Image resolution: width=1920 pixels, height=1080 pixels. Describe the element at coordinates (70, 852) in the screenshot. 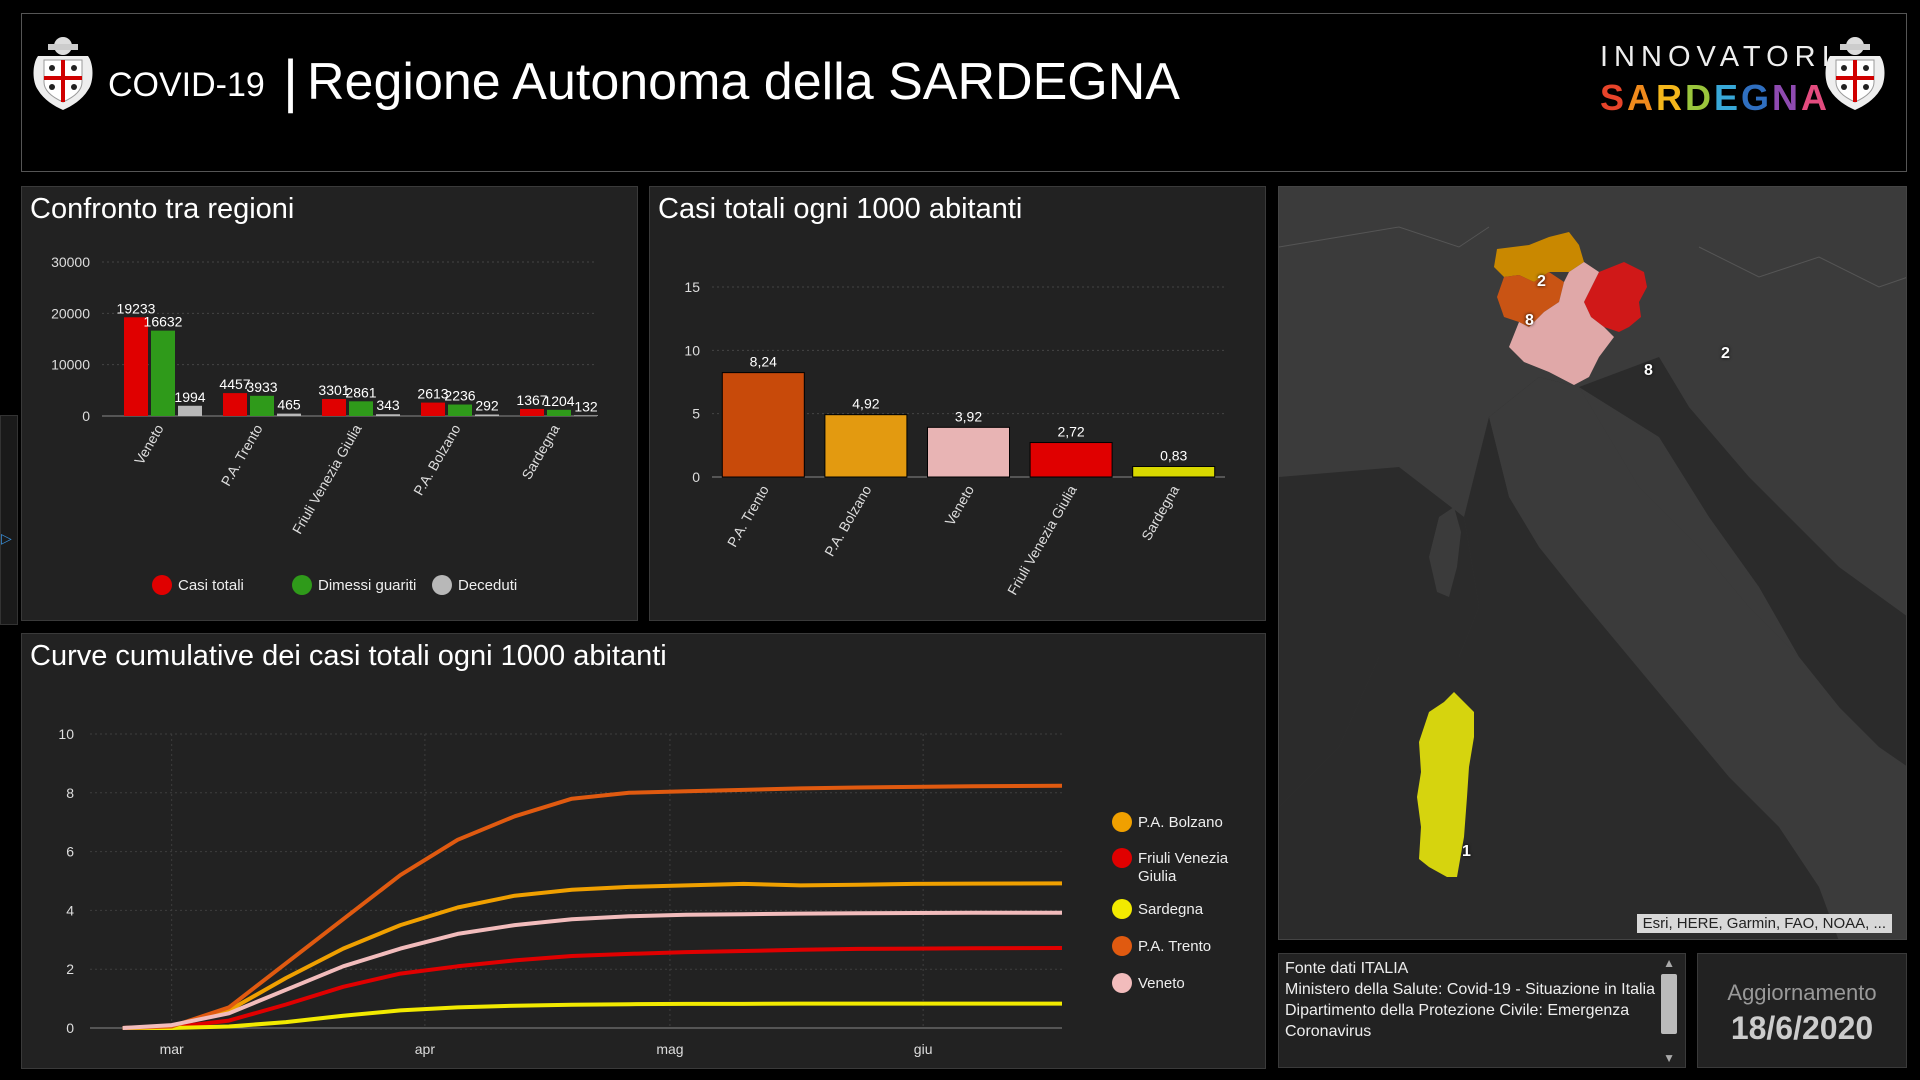

I see `y-tick-label: 6` at that location.